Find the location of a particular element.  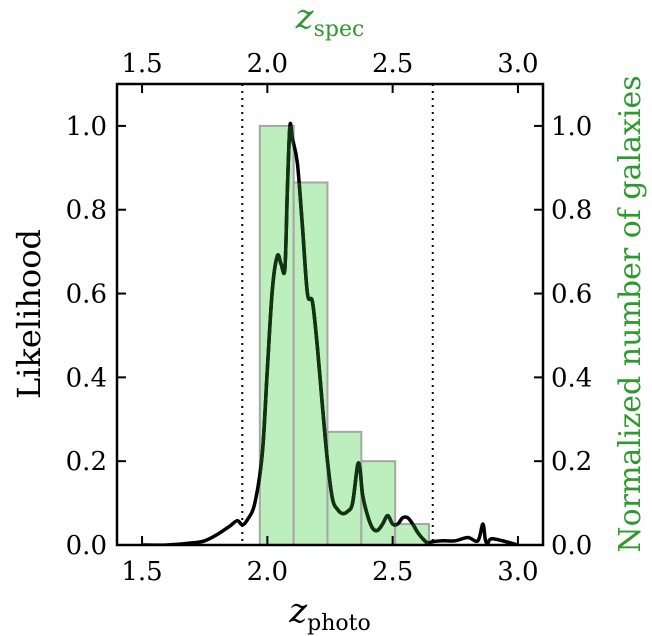

bottom-axis-title: zphoto is located at coordinates (329, 613).